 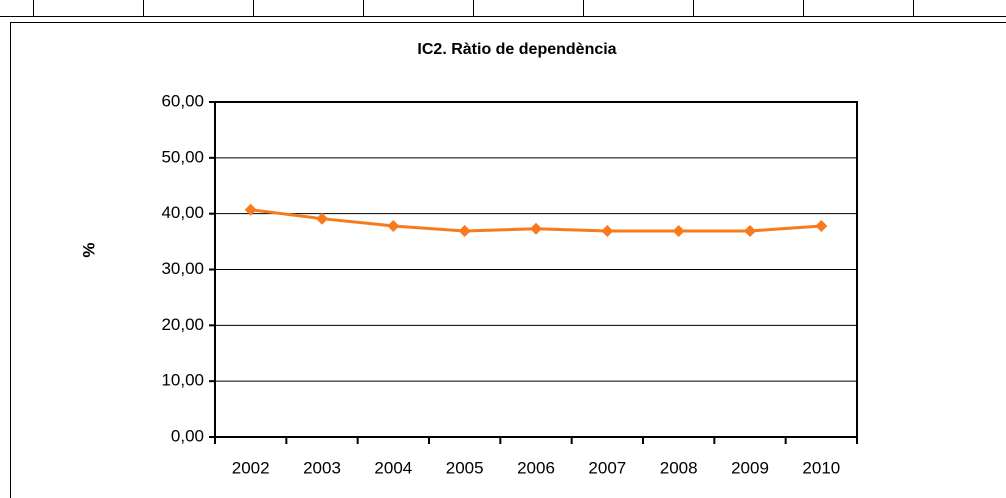 I want to click on y-tick-label: 60,00, so click(x=182, y=100).